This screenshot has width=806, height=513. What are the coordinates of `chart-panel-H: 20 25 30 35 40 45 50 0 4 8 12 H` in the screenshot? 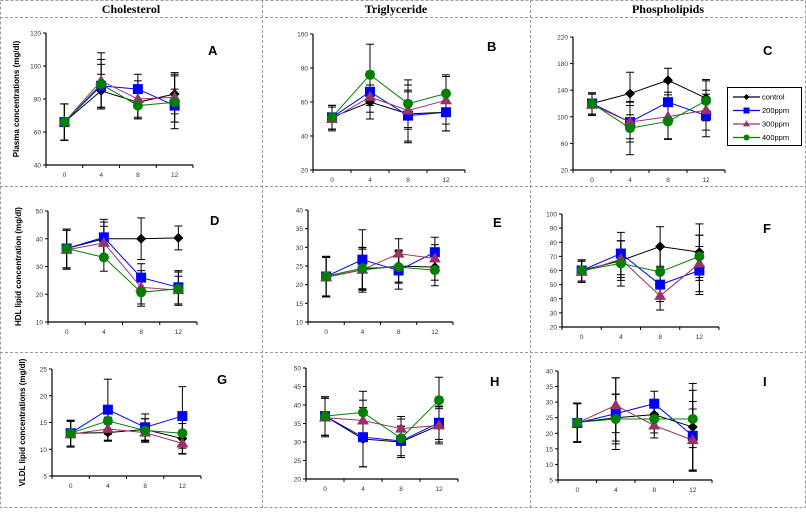 It's located at (397, 430).